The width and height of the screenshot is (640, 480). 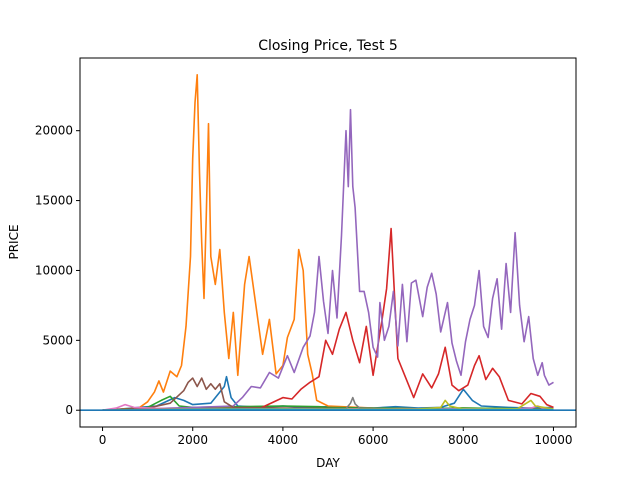 What do you see at coordinates (328, 46) in the screenshot?
I see `chart-title: Closing Price, Test 5` at bounding box center [328, 46].